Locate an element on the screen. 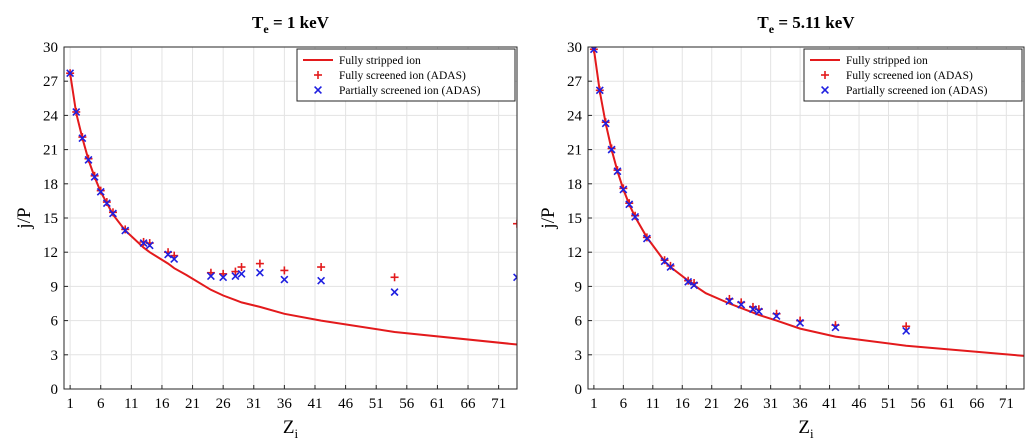 Image resolution: width=1027 pixels, height=447 pixels. chart-title: Te = 5.11 keV is located at coordinates (806, 24).